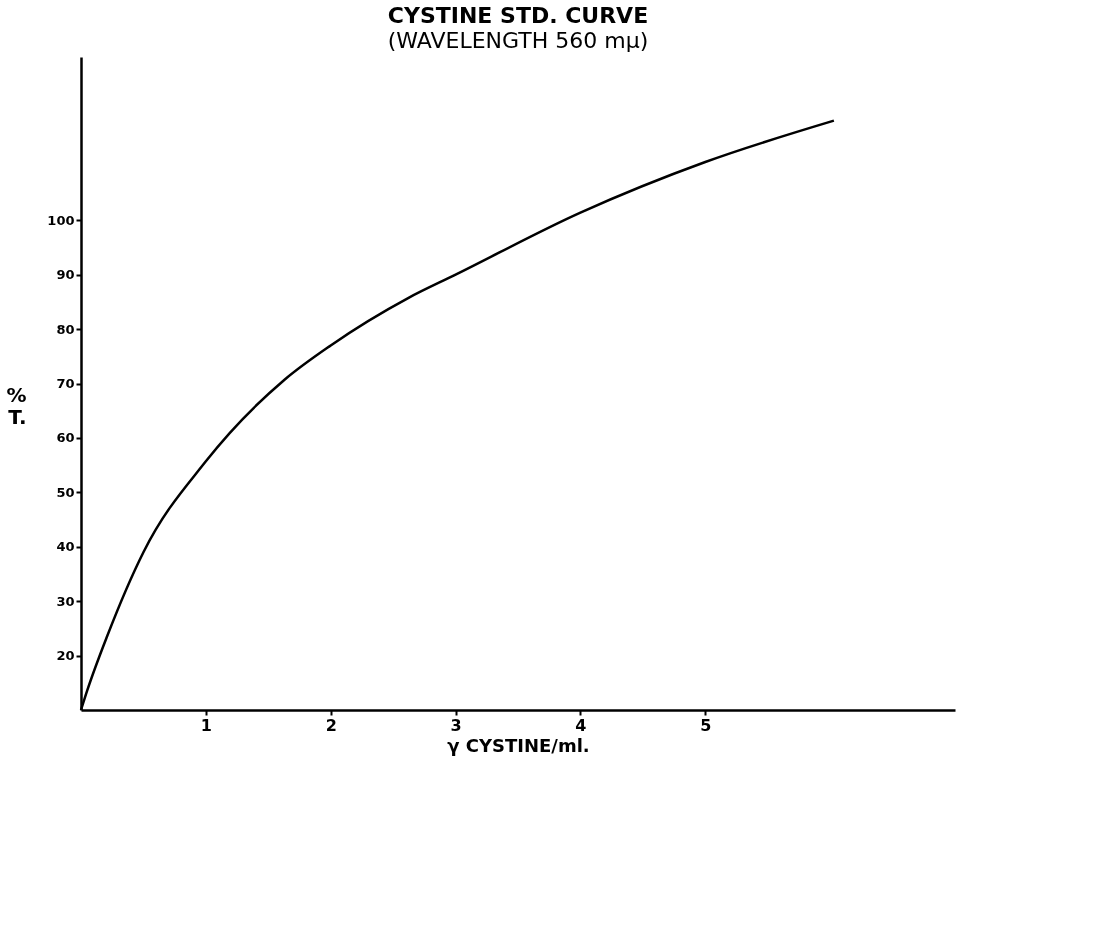 The height and width of the screenshot is (945, 1106). Describe the element at coordinates (581, 725) in the screenshot. I see `x-tick-label: 4` at that location.